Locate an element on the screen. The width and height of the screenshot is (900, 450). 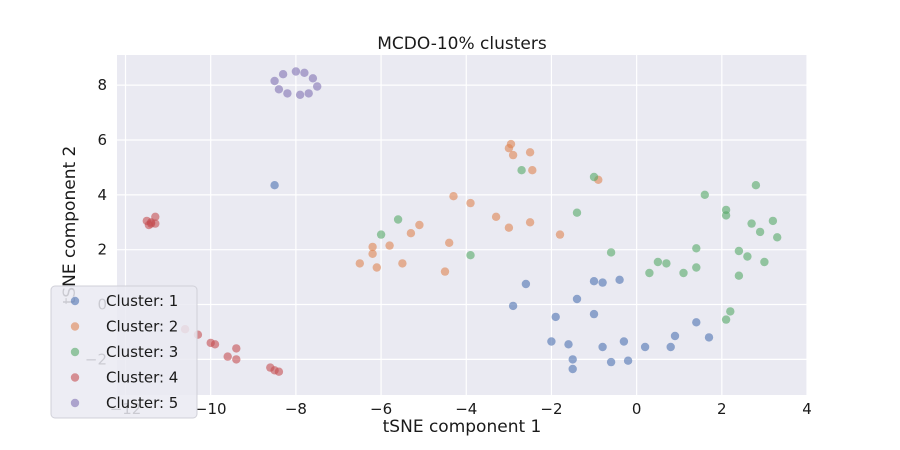
y-axis-title: tSNE component 2 is located at coordinates (70, 225).